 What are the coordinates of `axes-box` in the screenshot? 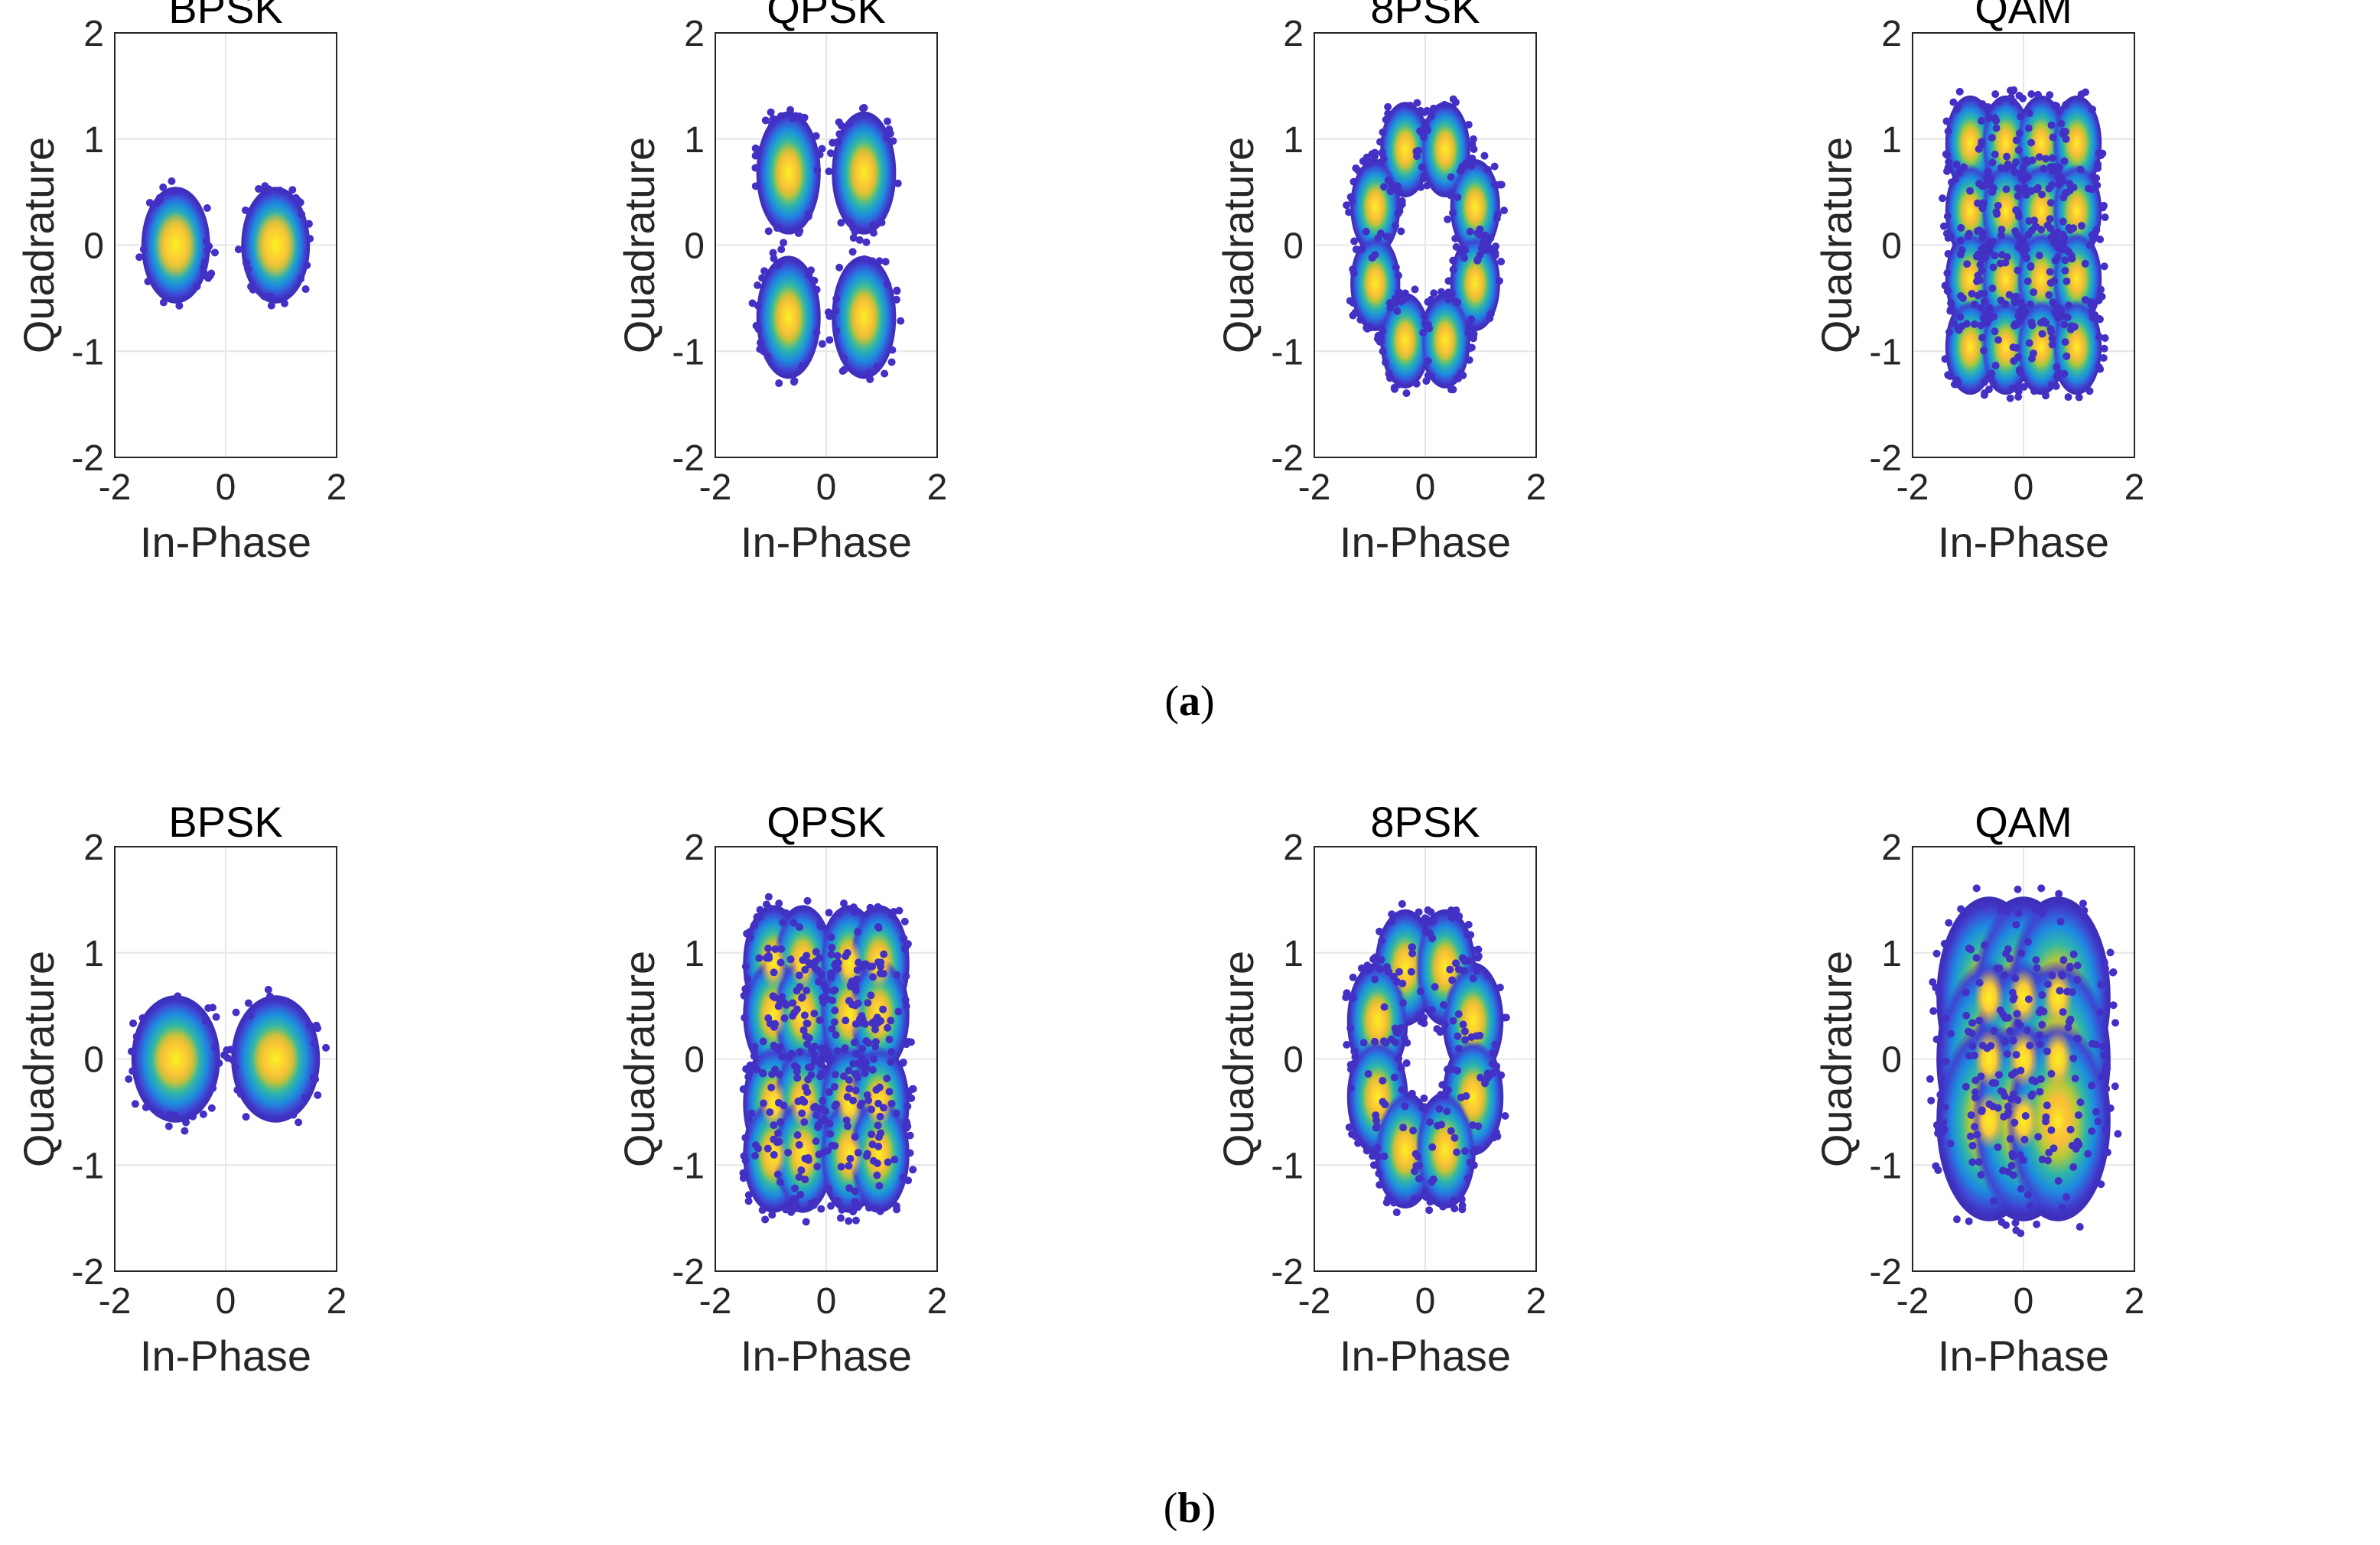 It's located at (826, 1059).